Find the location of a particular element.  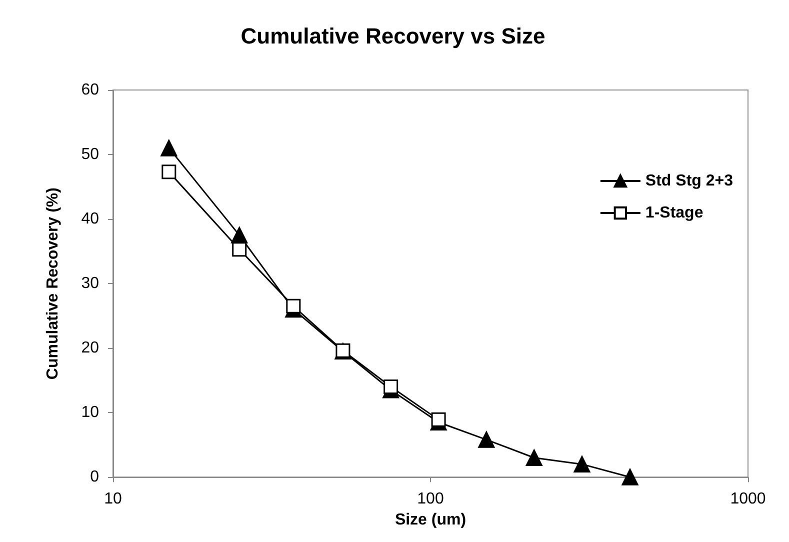

y-tick-label: 20 is located at coordinates (90, 348).